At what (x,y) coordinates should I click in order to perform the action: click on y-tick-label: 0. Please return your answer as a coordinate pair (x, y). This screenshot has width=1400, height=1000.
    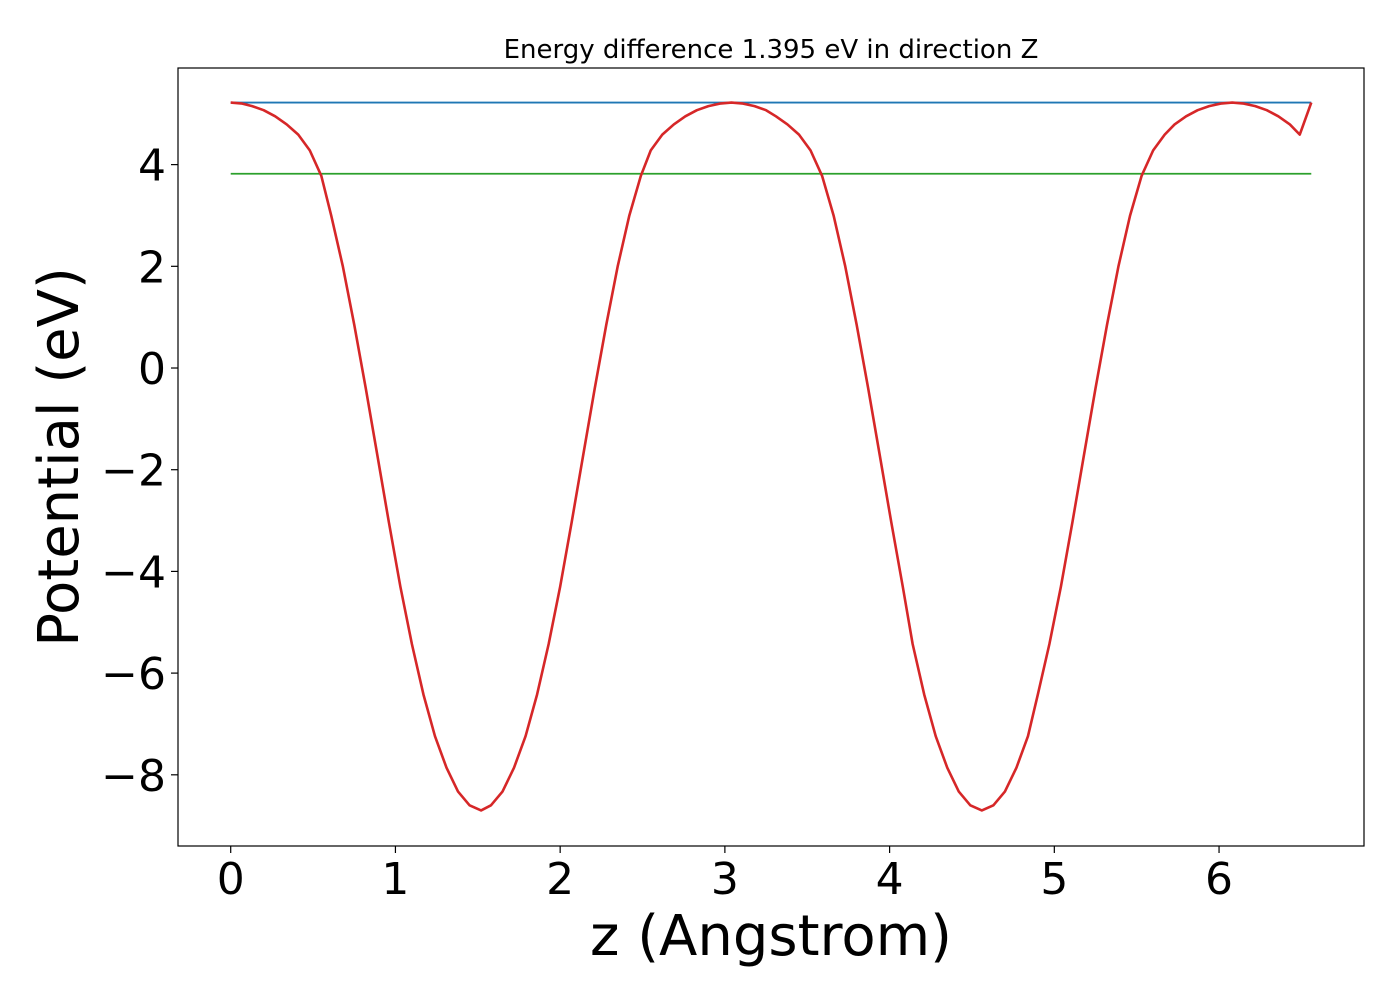
    Looking at the image, I should click on (152, 369).